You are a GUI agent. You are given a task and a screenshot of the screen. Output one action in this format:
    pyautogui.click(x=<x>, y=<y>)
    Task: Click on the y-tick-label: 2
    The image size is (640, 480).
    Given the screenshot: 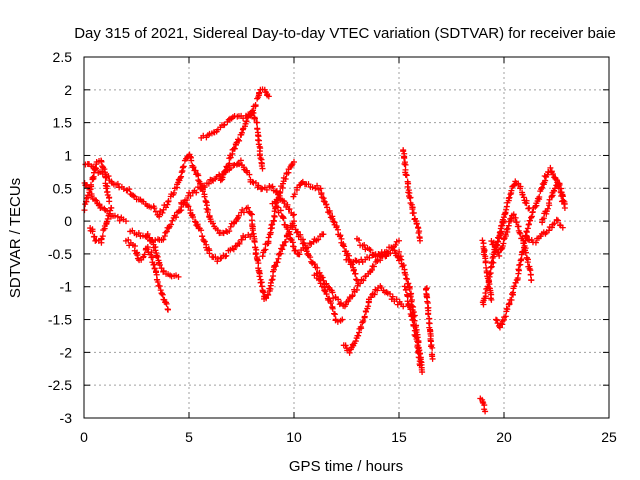 What is the action you would take?
    pyautogui.click(x=68, y=90)
    